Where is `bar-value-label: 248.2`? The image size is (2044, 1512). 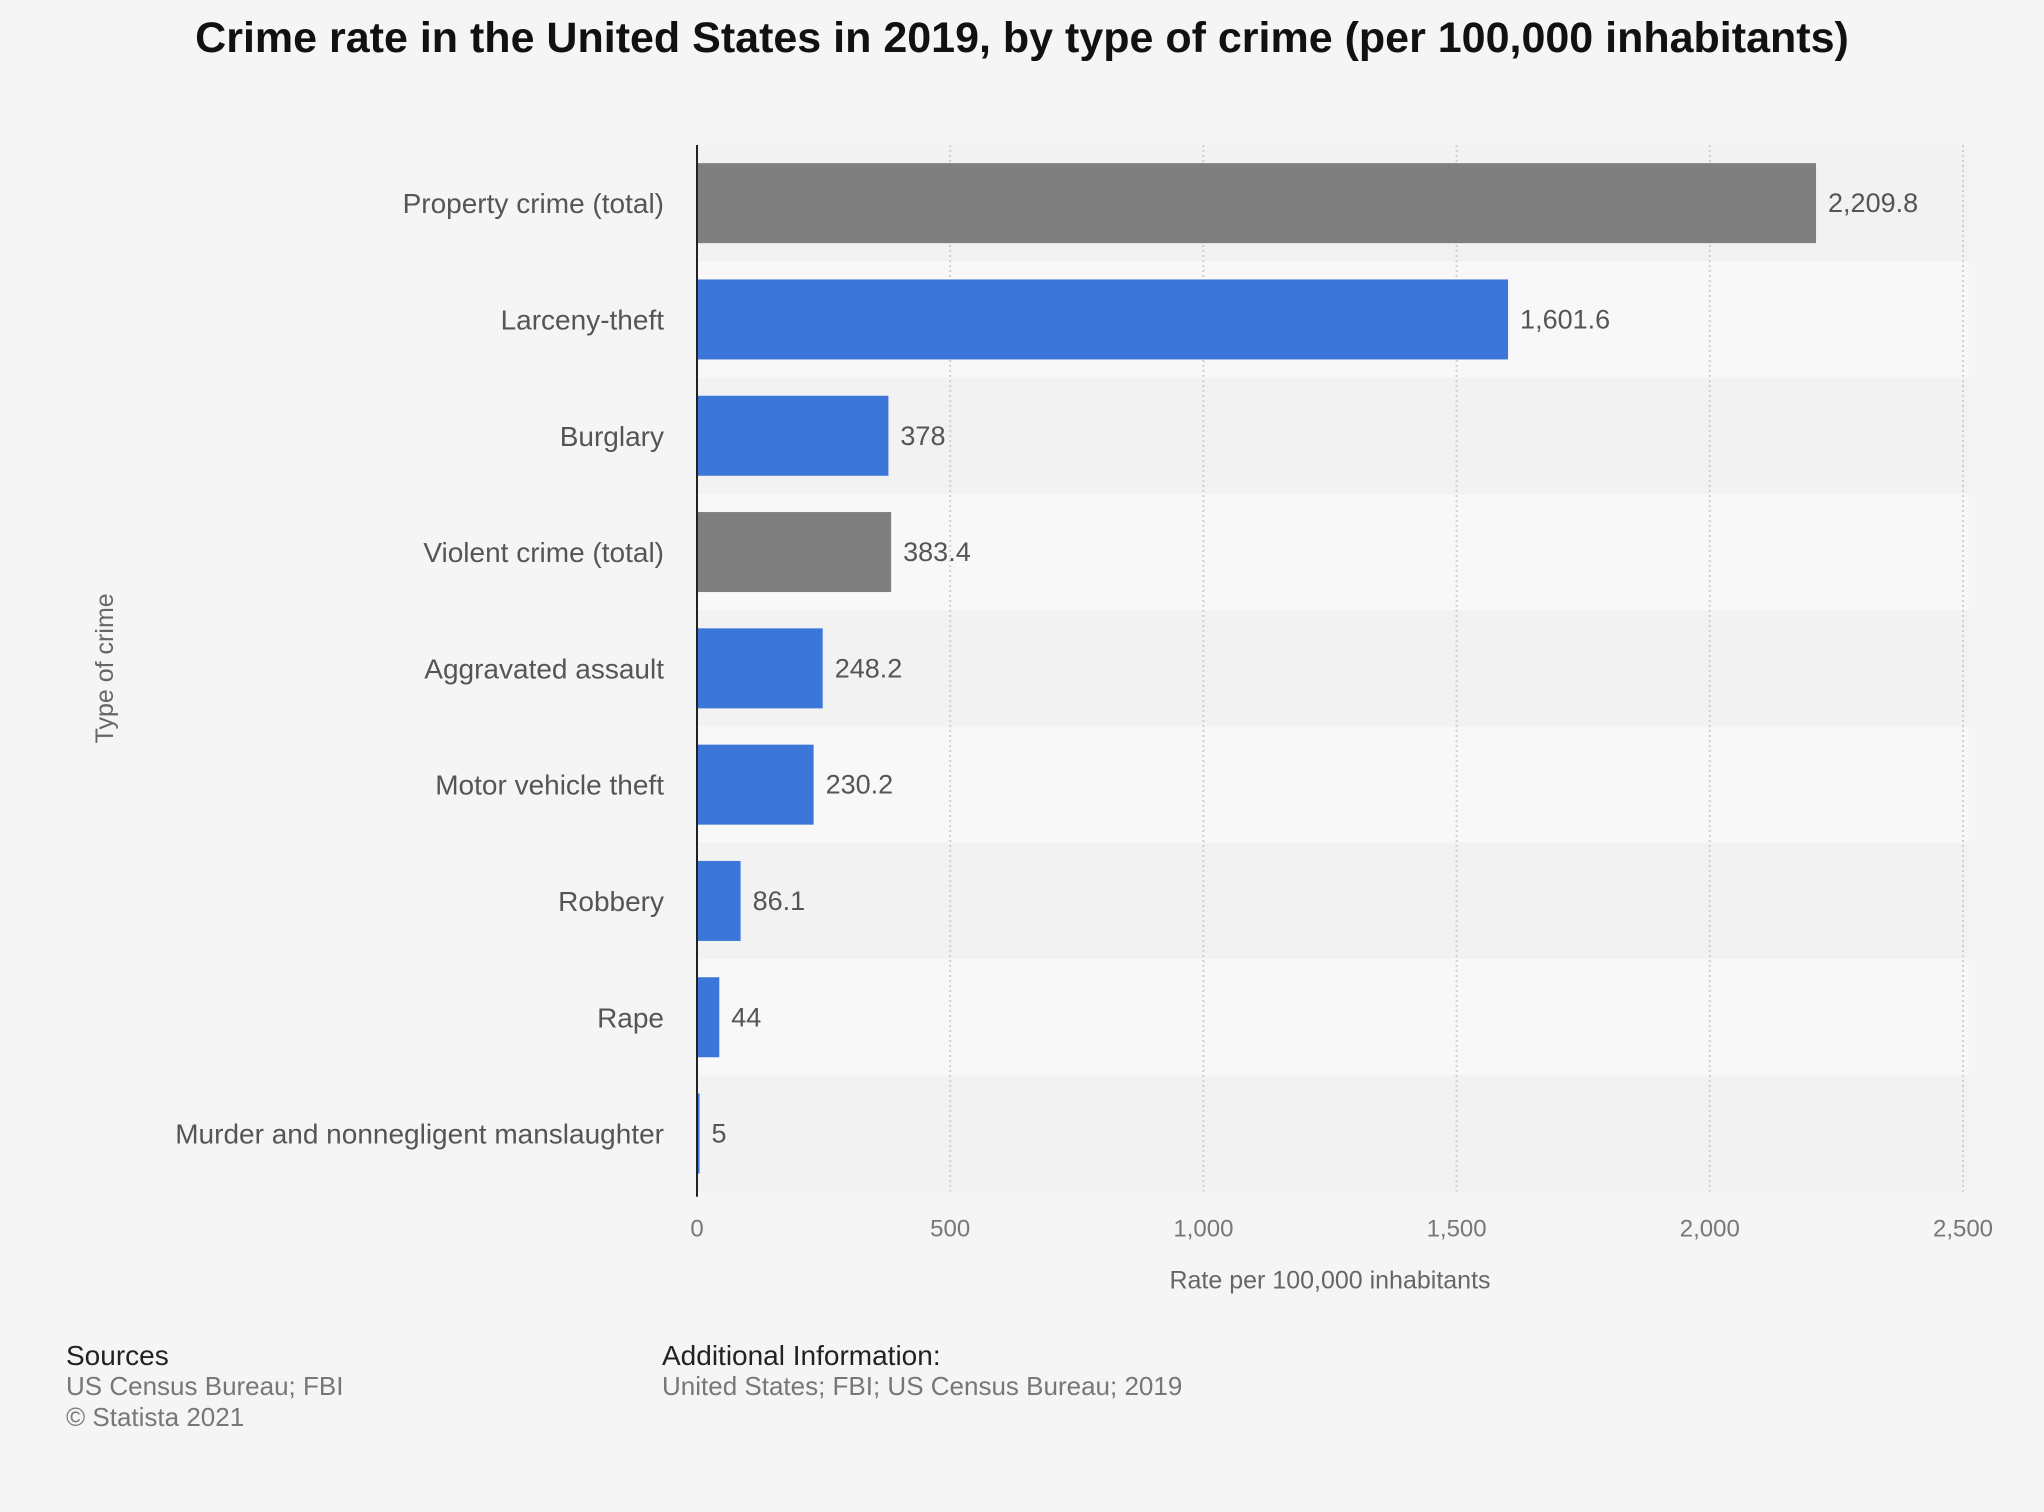
bar-value-label: 248.2 is located at coordinates (869, 668).